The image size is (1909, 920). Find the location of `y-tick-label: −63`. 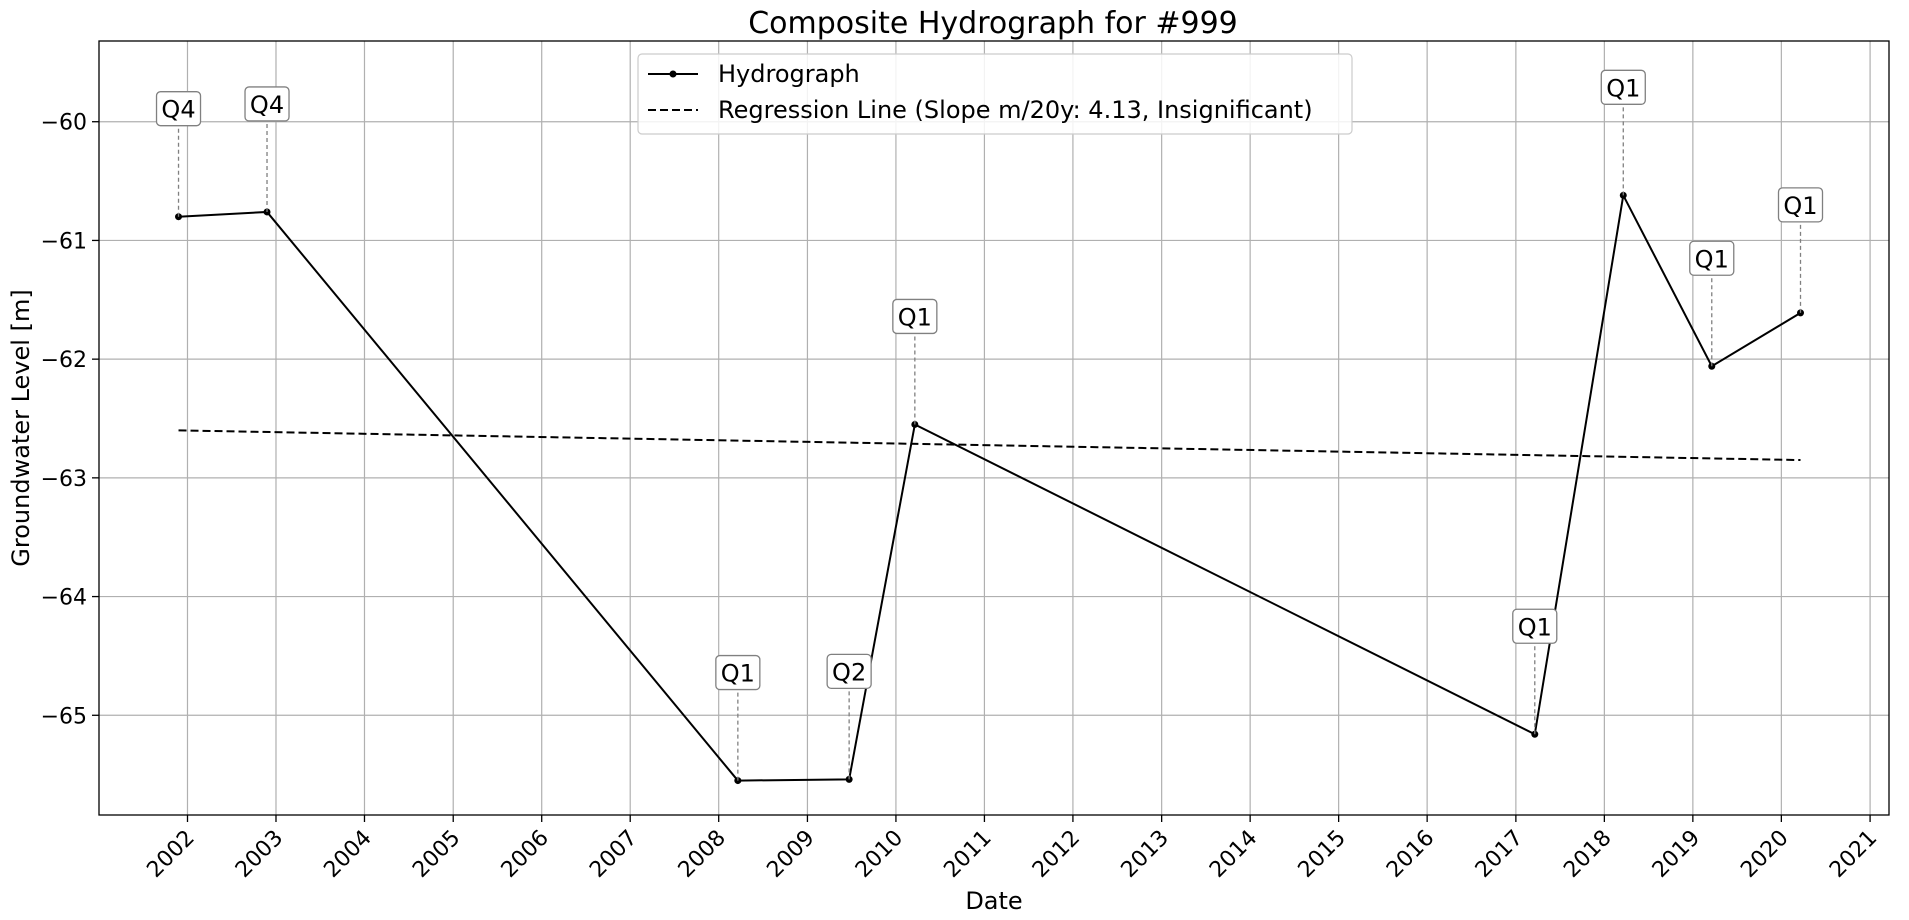

y-tick-label: −63 is located at coordinates (64, 479).